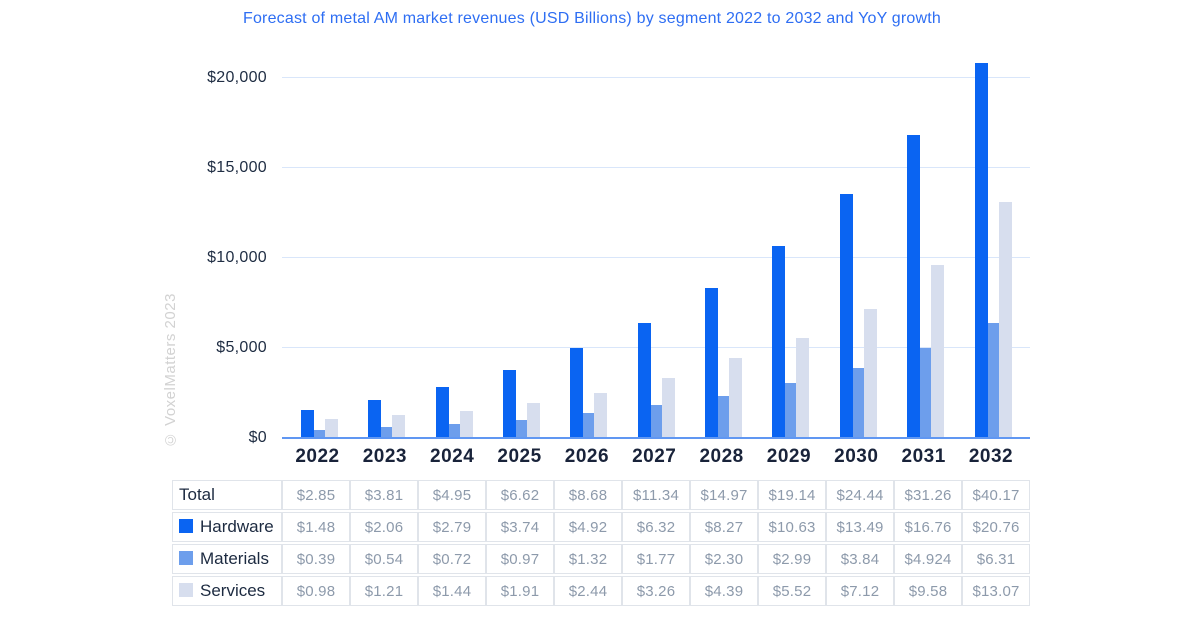 This screenshot has width=1200, height=627. Describe the element at coordinates (923, 456) in the screenshot. I see `x-tick-label-2031: 2031` at that location.